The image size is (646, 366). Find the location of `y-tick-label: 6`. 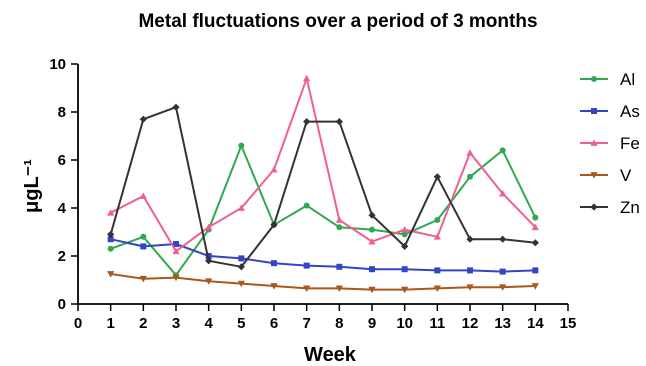

y-tick-label: 6 is located at coordinates (62, 160).